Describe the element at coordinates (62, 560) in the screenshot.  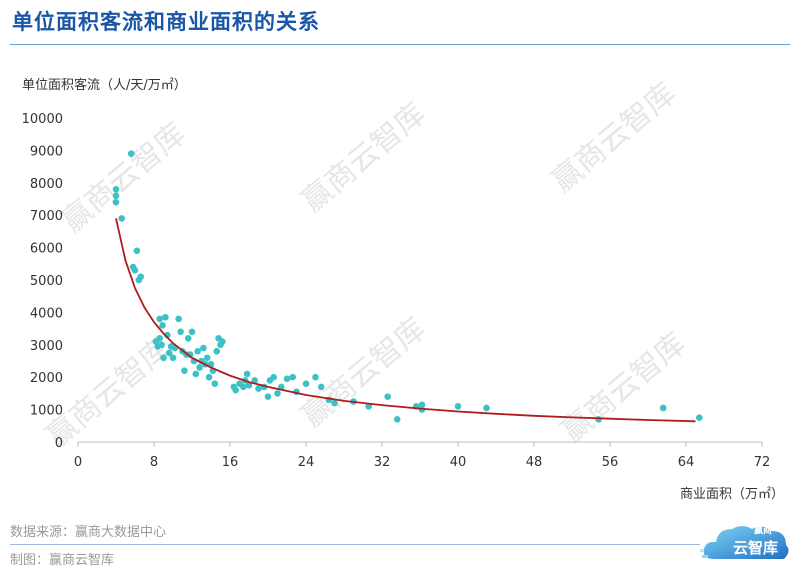
I see `chart-maker: 制图：赢商云智库` at that location.